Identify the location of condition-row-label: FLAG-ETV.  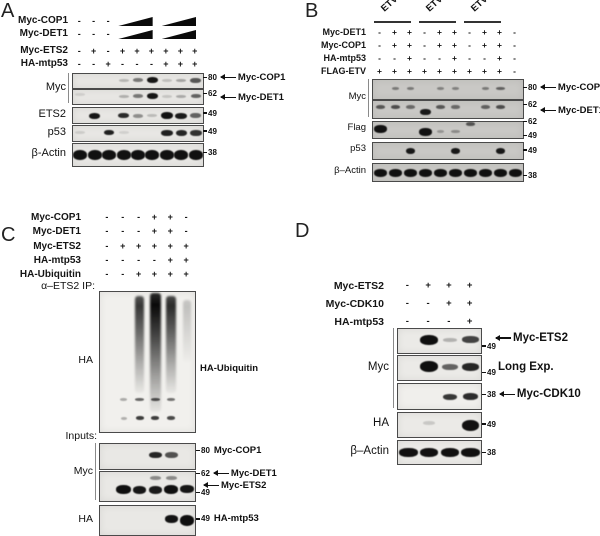
(343, 71).